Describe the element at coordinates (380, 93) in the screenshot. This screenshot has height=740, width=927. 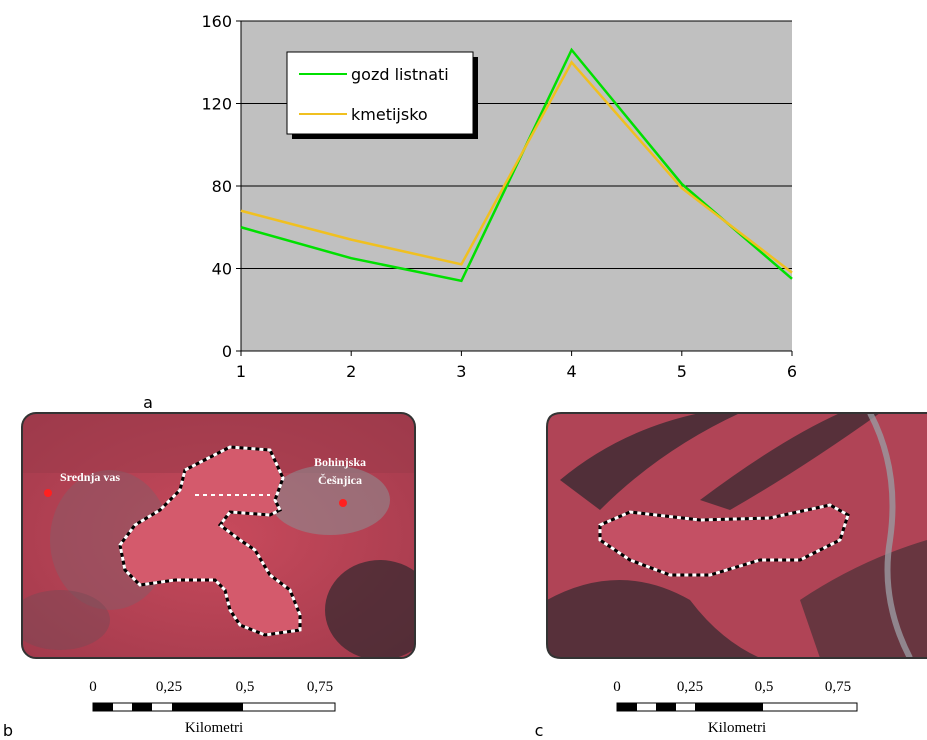
I see `legend` at that location.